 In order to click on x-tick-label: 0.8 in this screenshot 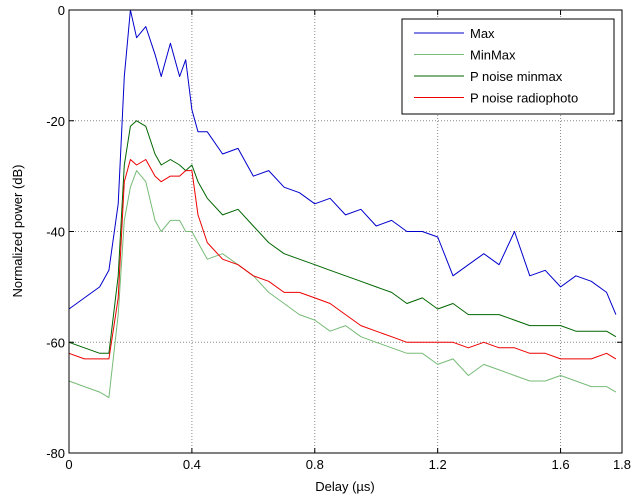, I will do `click(315, 464)`.